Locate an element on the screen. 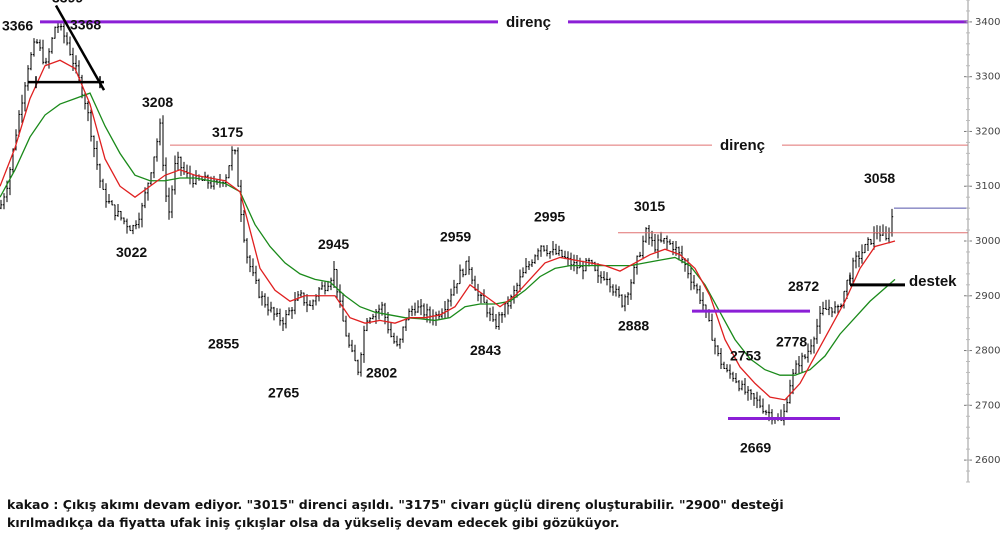 Image resolution: width=1000 pixels, height=548 pixels. price-label: 2778 is located at coordinates (791, 342).